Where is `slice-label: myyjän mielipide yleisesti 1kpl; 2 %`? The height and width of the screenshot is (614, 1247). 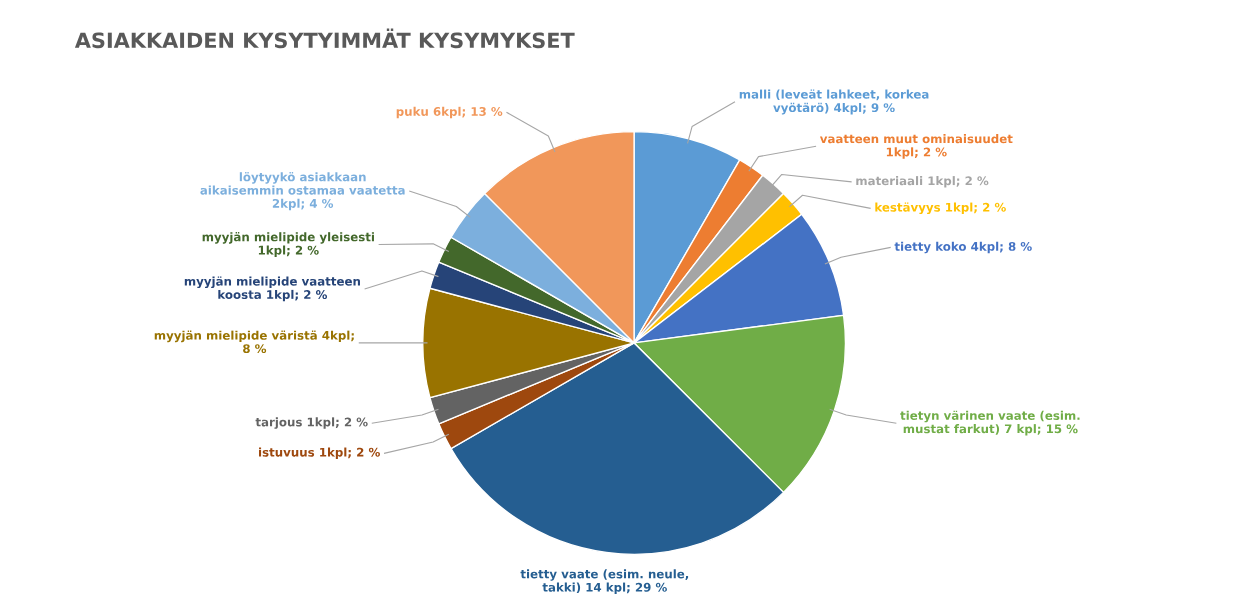
slice-label: myyjän mielipide yleisesti 1kpl; 2 % is located at coordinates (288, 244).